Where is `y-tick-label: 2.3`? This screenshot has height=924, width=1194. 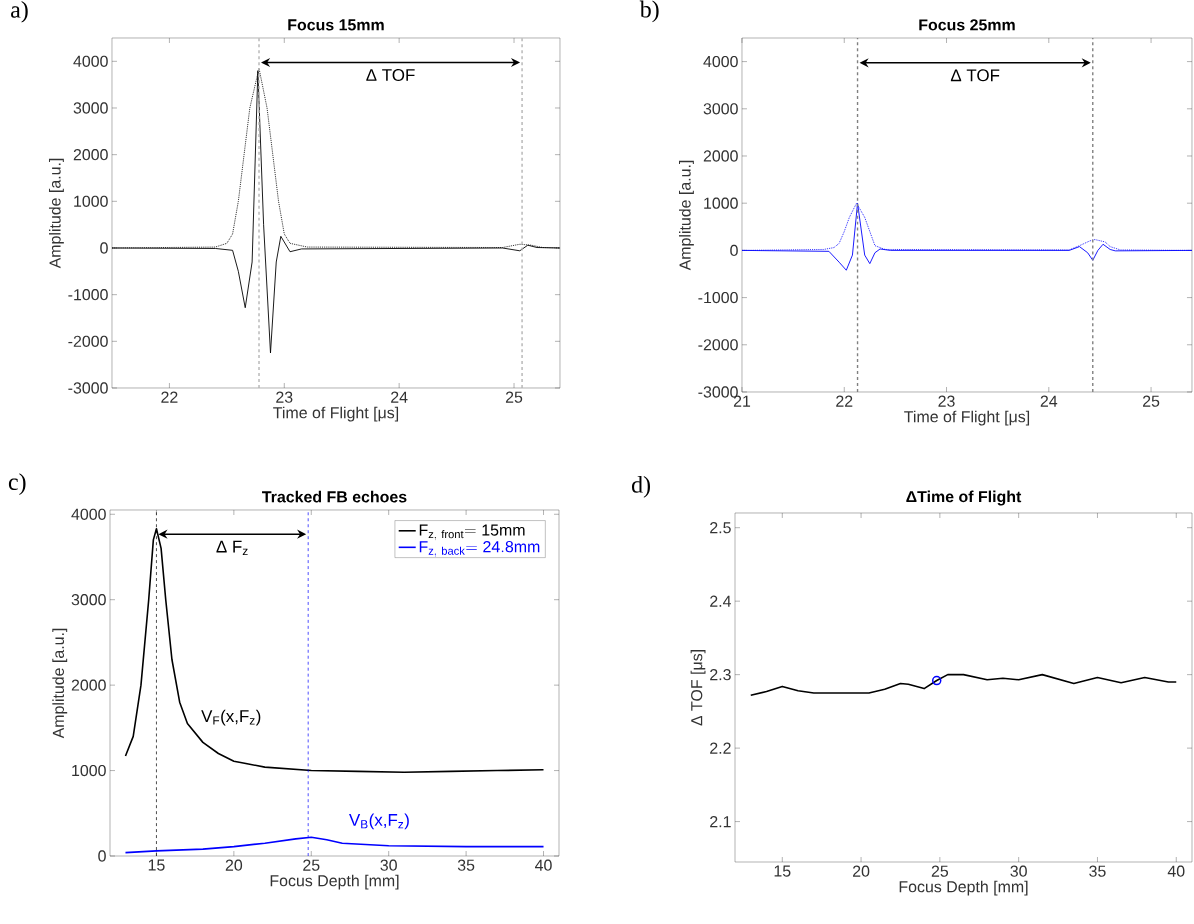 y-tick-label: 2.3 is located at coordinates (720, 675).